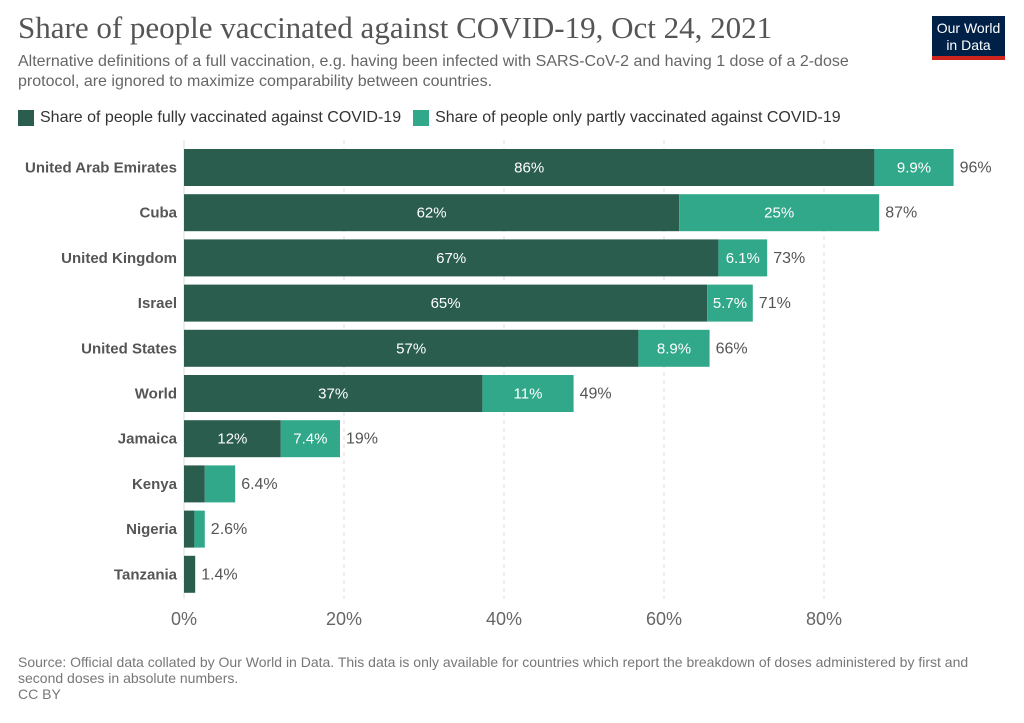 The image size is (1024, 723). What do you see at coordinates (901, 213) in the screenshot?
I see `bar-total-label: 87%` at bounding box center [901, 213].